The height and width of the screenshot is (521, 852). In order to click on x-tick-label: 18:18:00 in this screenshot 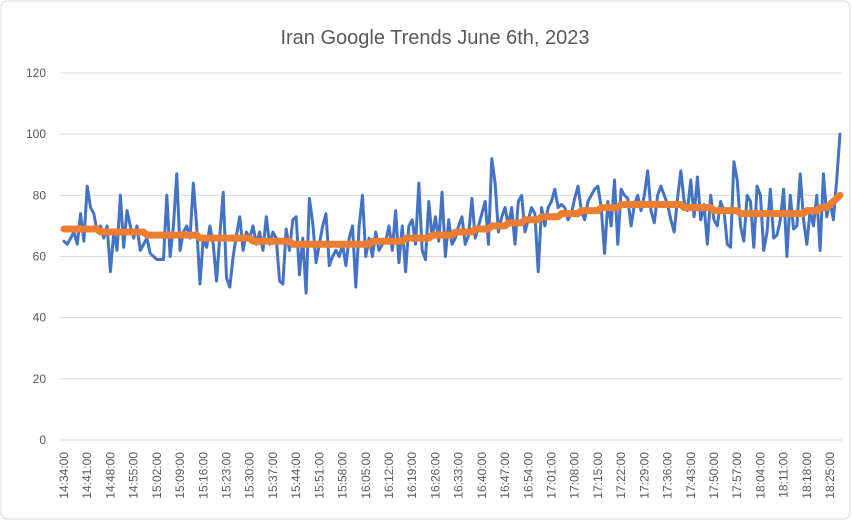, I will do `click(807, 475)`.